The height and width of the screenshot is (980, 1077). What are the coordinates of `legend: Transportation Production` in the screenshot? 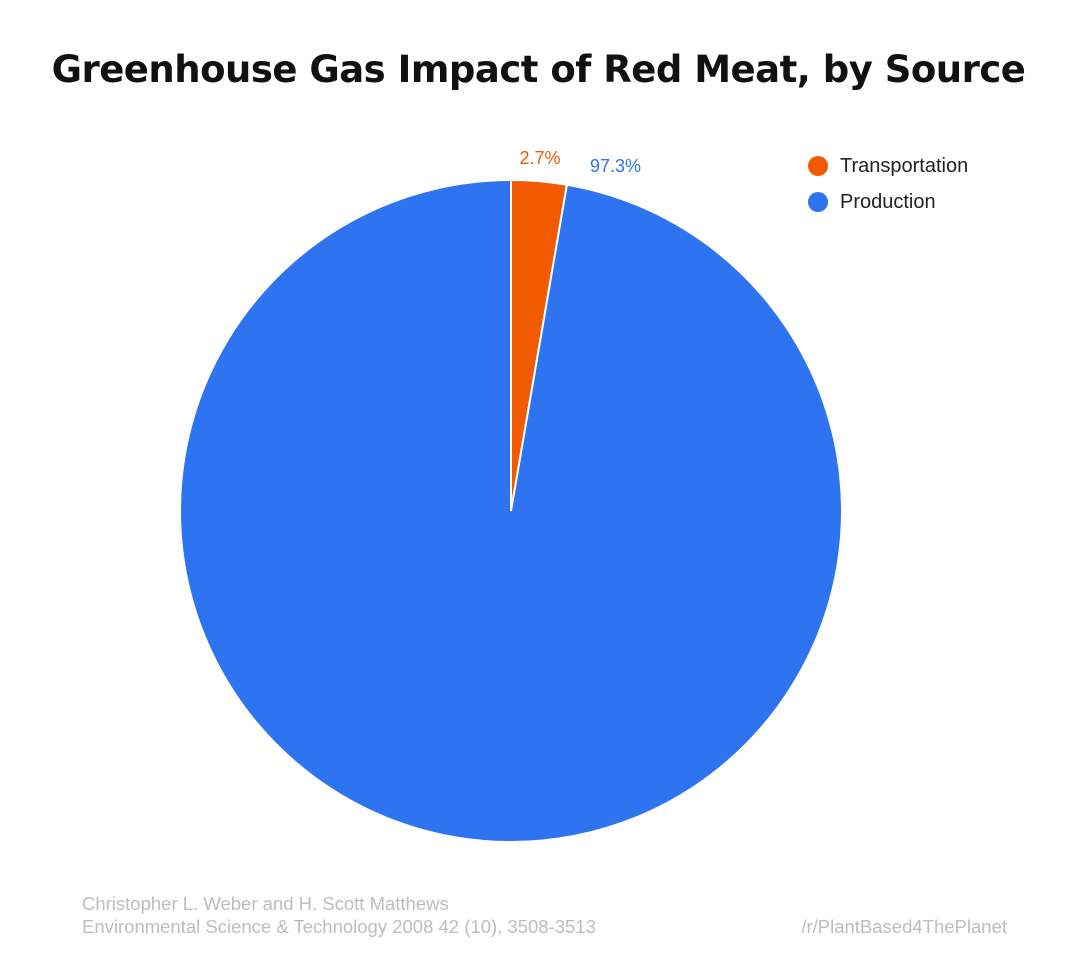 It's located at (888, 184).